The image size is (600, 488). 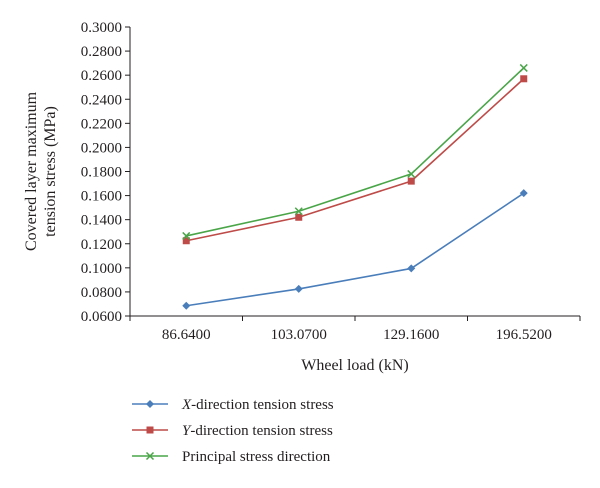 What do you see at coordinates (299, 335) in the screenshot?
I see `x-tick-label: 103.0700` at bounding box center [299, 335].